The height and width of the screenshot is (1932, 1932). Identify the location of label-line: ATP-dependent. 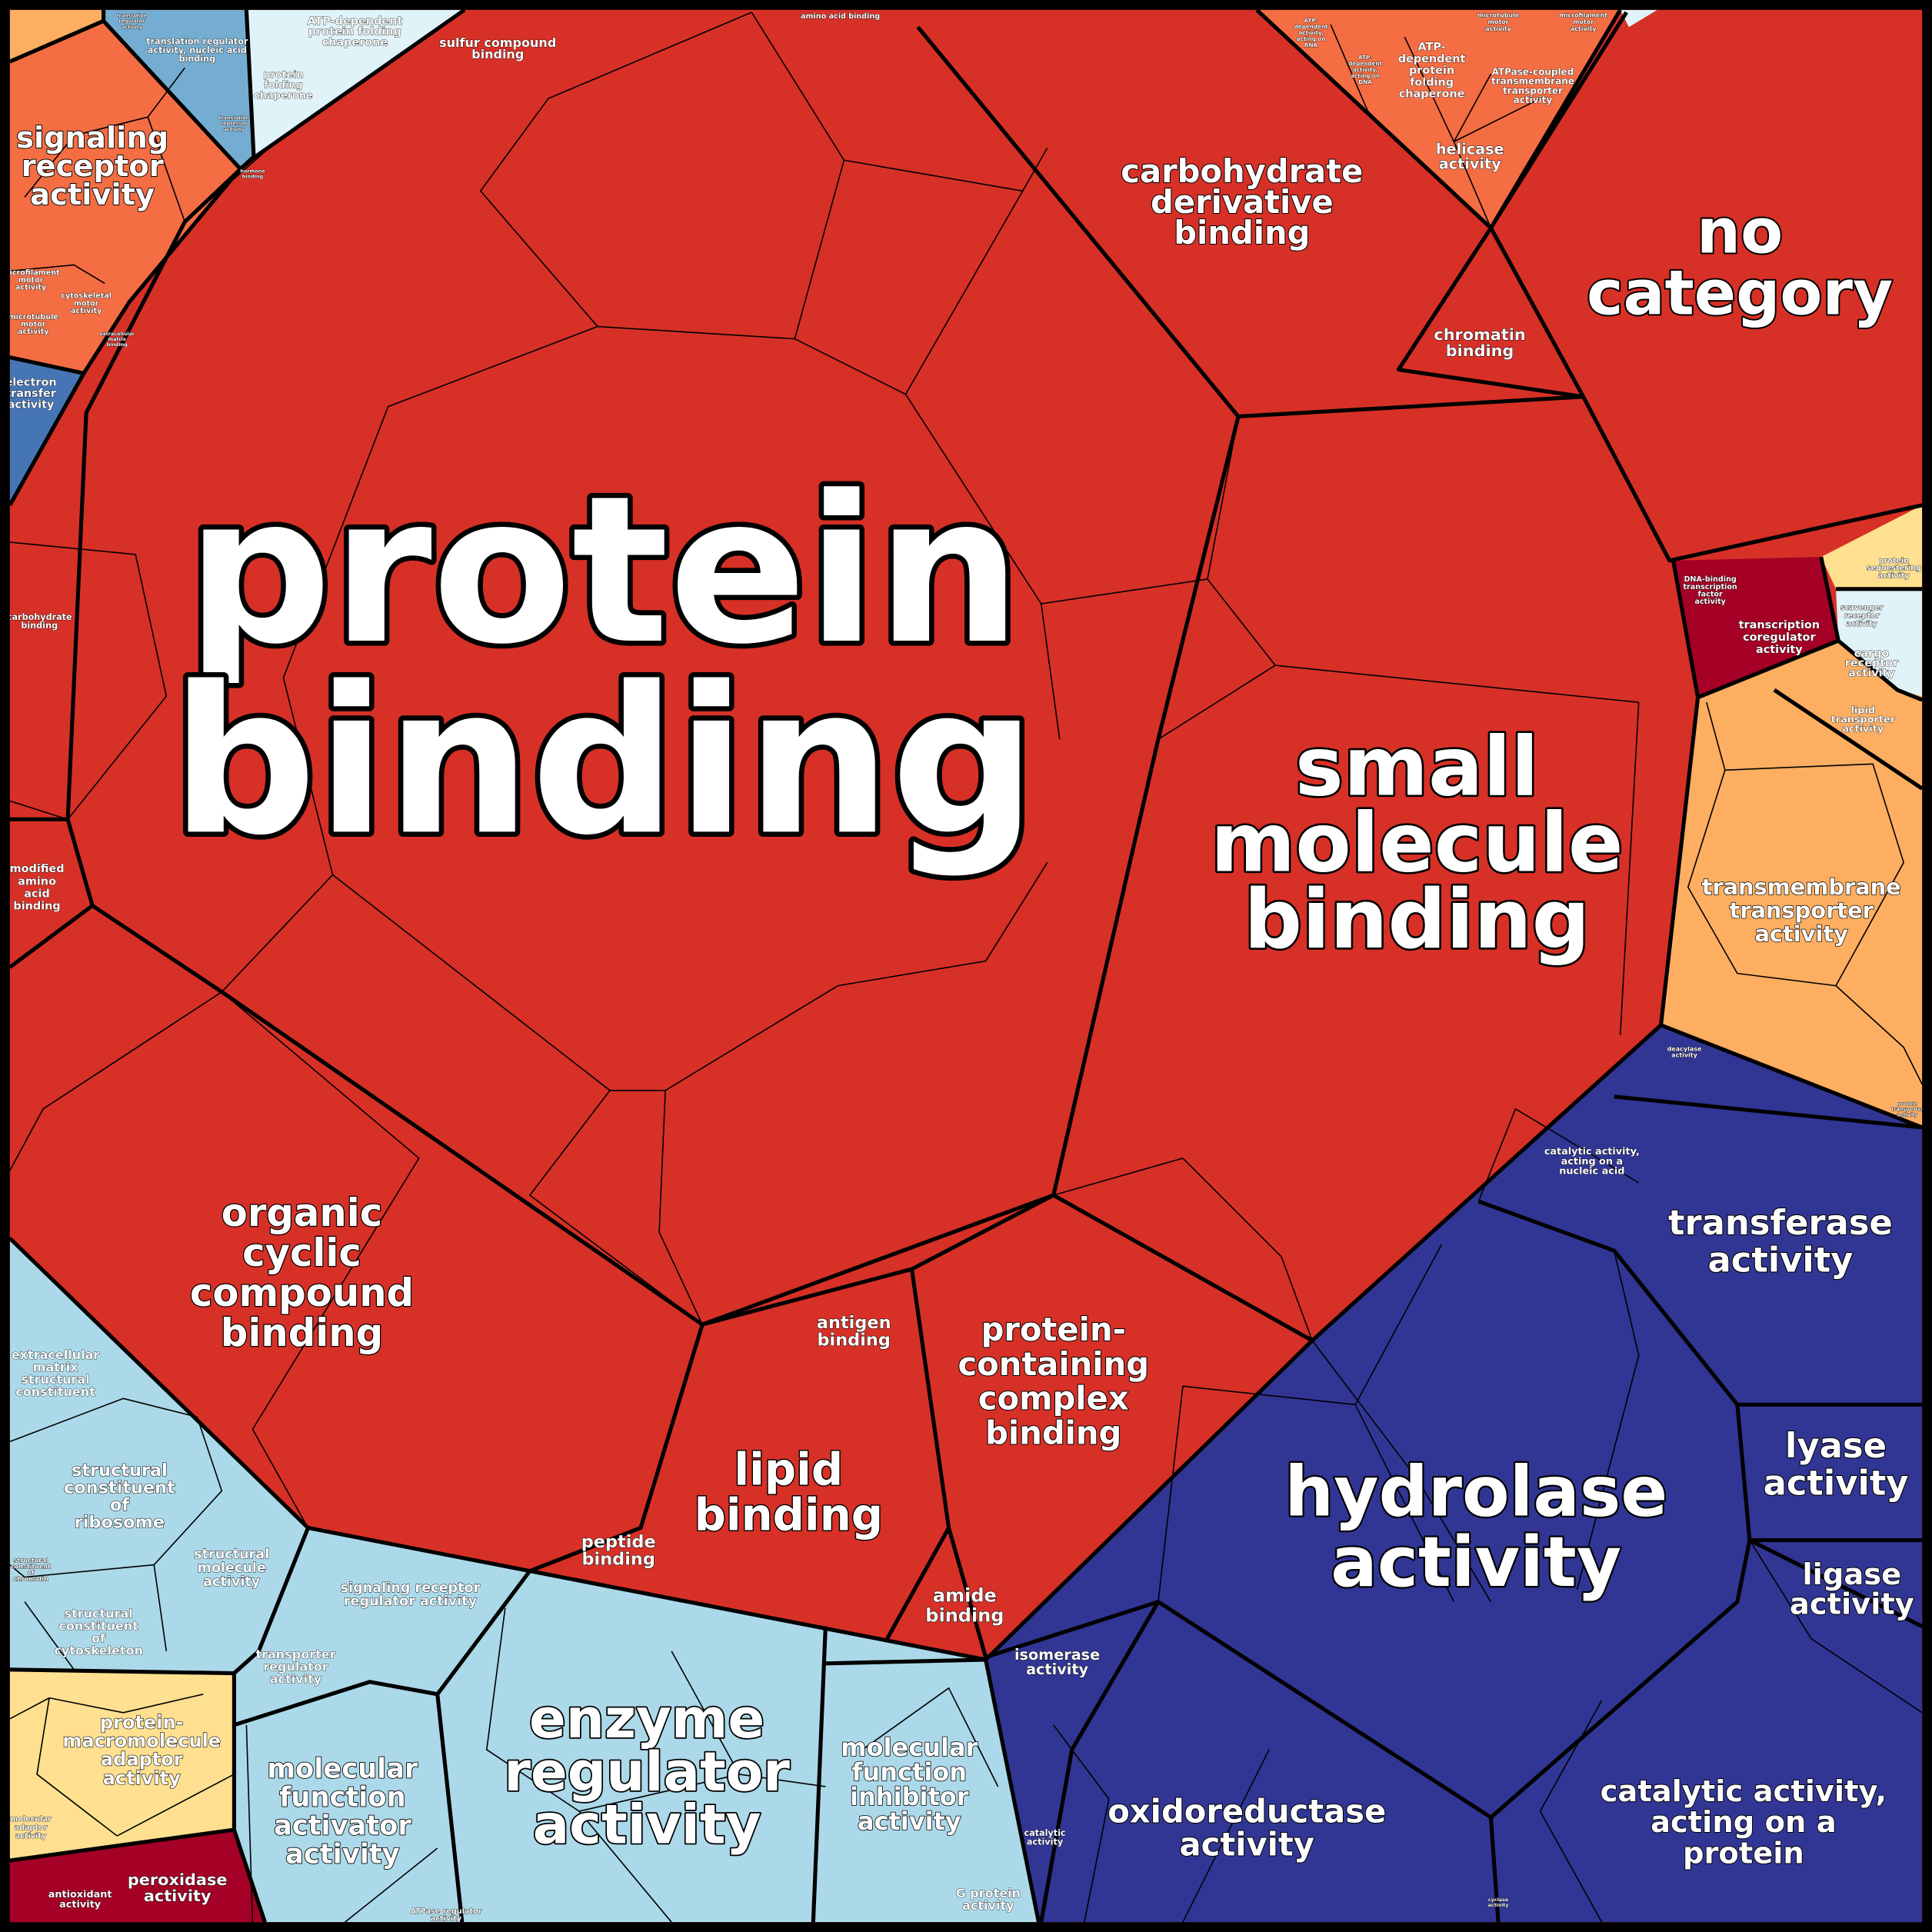
(354, 21).